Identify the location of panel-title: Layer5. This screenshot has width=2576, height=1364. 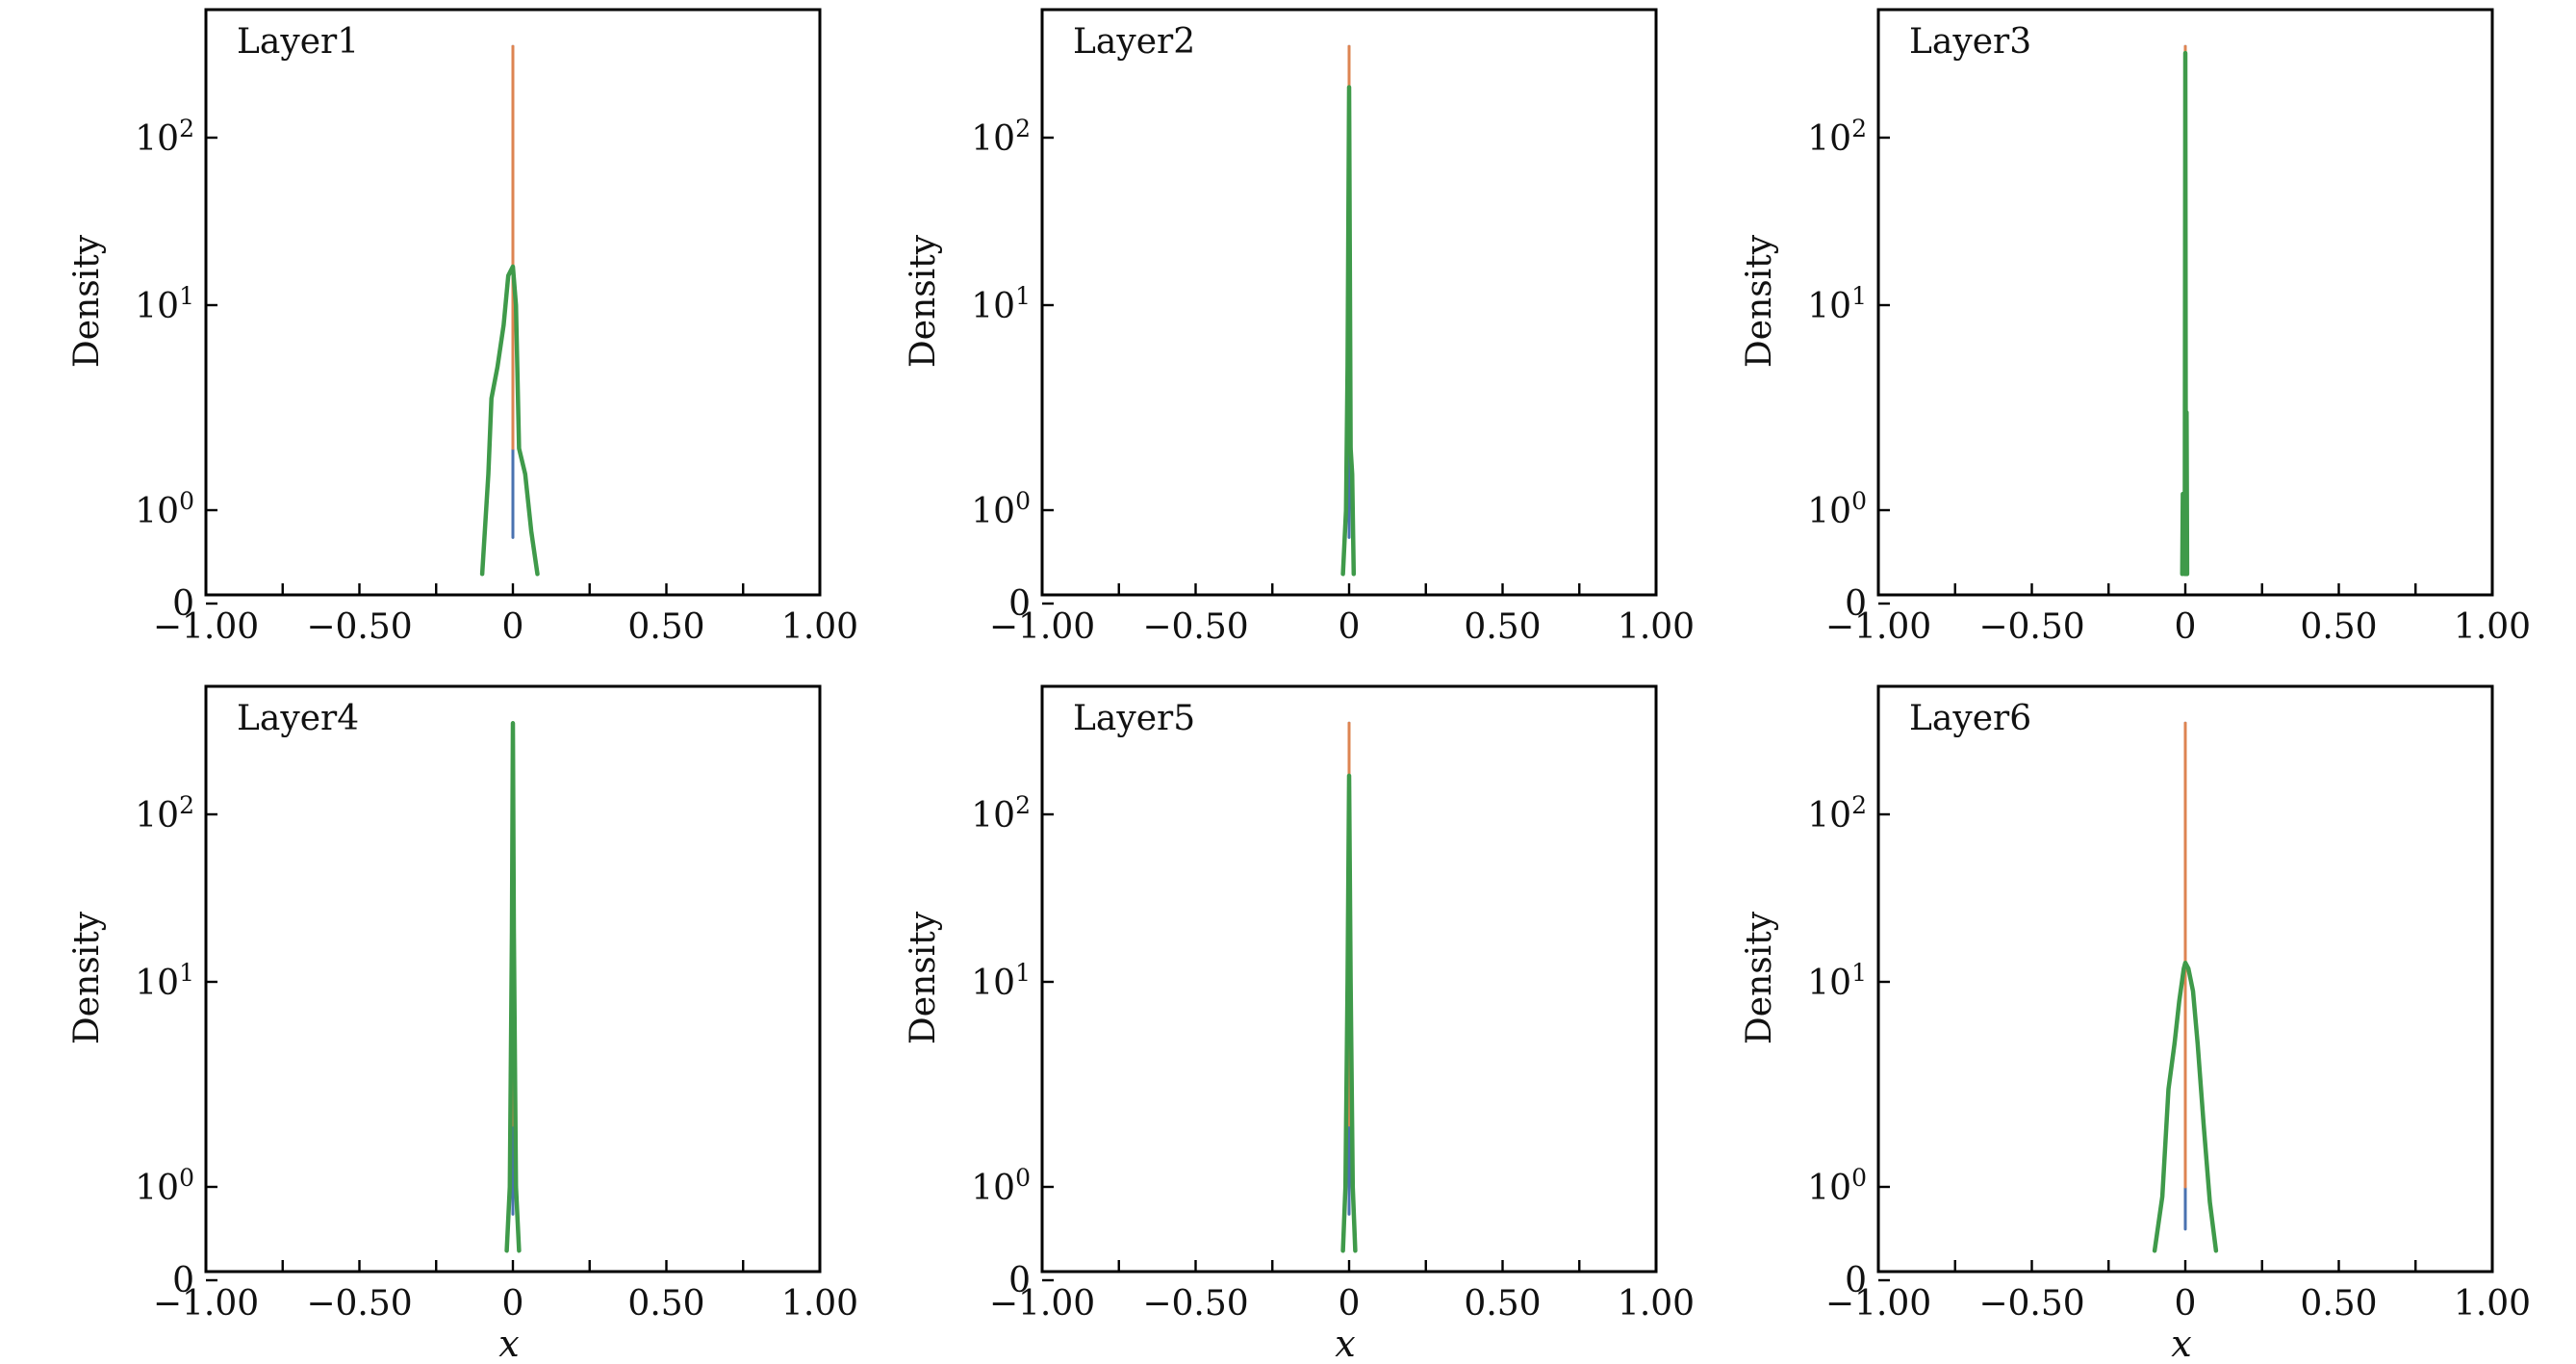
(1134, 718).